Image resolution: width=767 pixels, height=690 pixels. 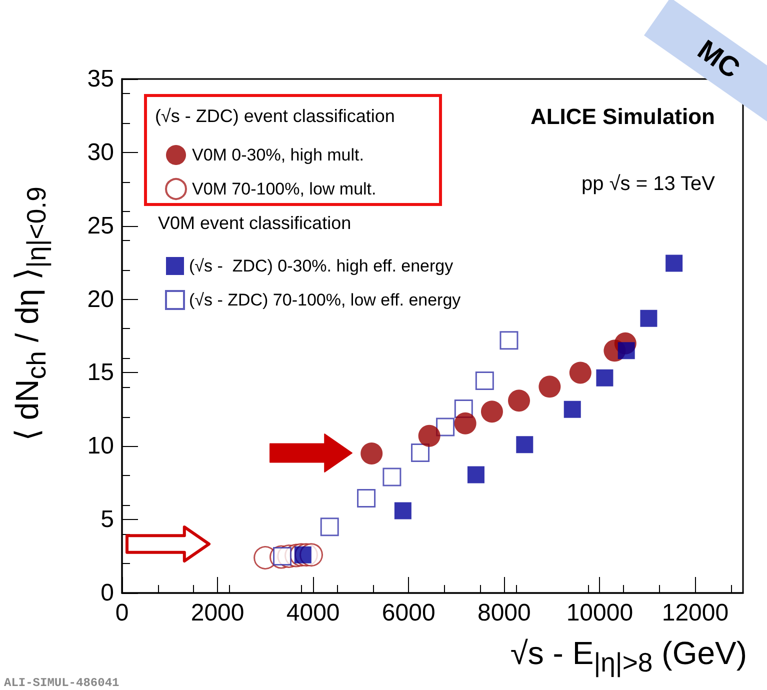 I want to click on x-tick-label: 8000, so click(x=504, y=613).